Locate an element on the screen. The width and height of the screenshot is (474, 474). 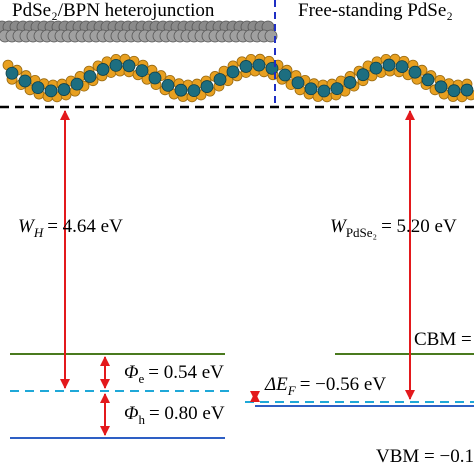
cbm-label: CBM = is located at coordinates (443, 339).